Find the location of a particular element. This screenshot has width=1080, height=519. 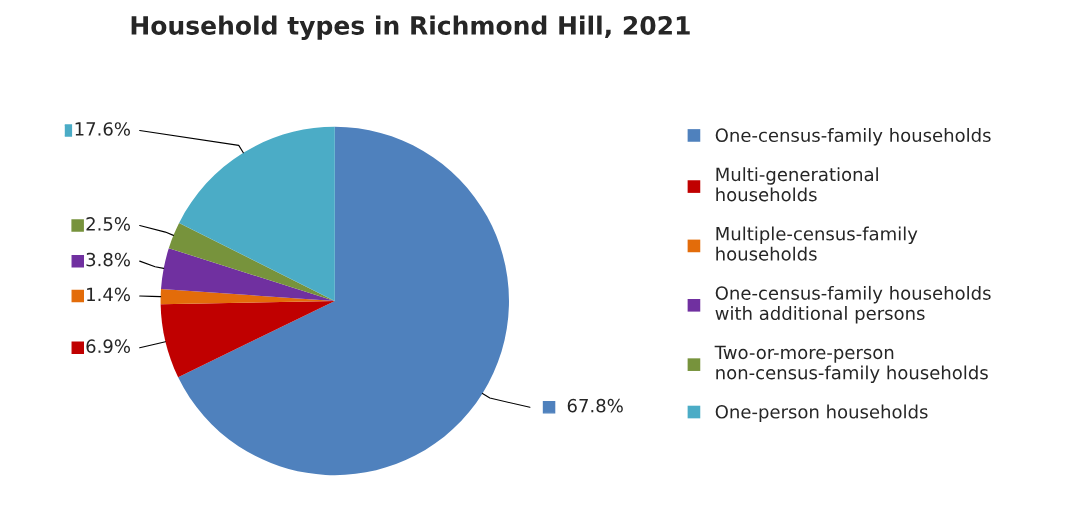

legend-label: One-census-family households with additional persons is located at coordinates (853, 304).